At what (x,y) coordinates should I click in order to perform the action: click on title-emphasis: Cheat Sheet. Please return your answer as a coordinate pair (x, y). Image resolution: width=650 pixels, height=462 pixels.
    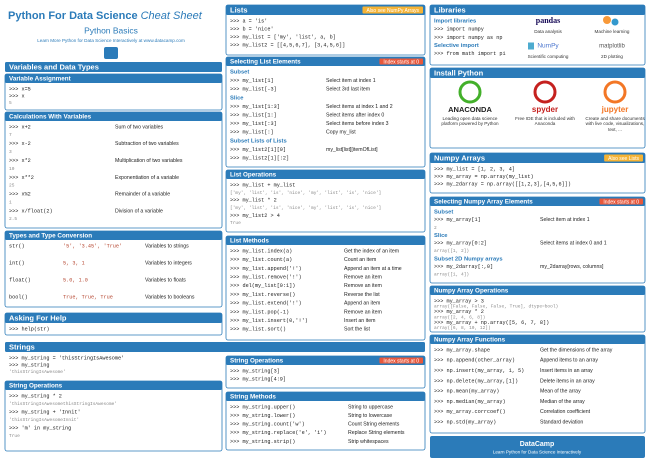
    Looking at the image, I should click on (172, 16).